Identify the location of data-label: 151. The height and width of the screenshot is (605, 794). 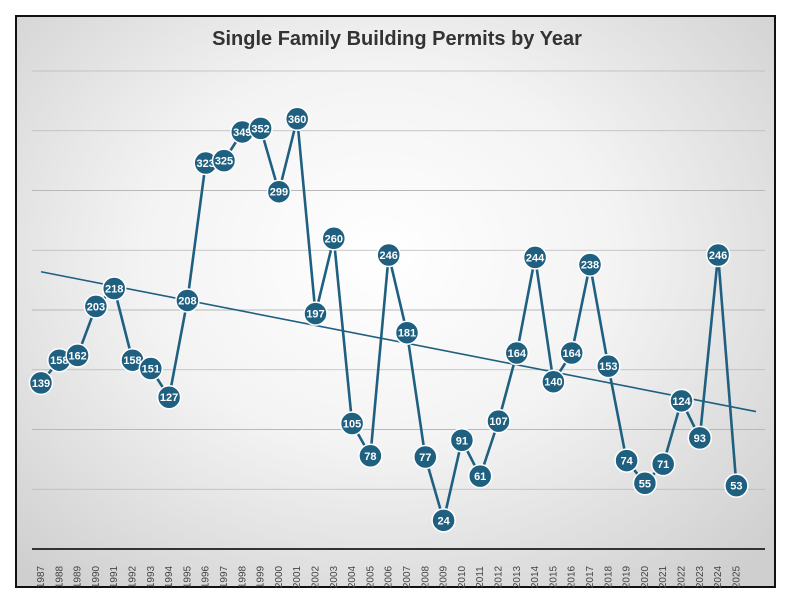
(151, 370).